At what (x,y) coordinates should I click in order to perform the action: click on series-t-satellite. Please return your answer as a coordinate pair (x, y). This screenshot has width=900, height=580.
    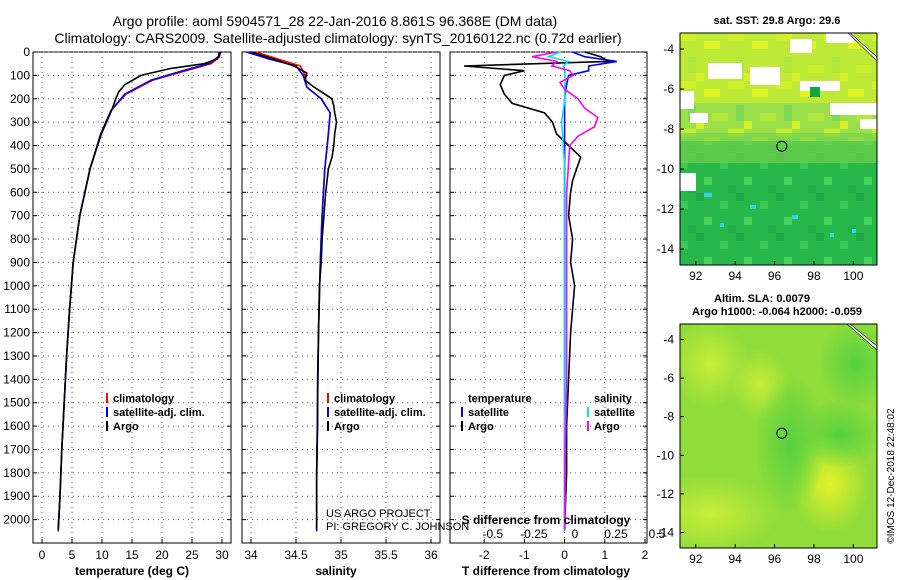
    Looking at the image, I should click on (590, 291).